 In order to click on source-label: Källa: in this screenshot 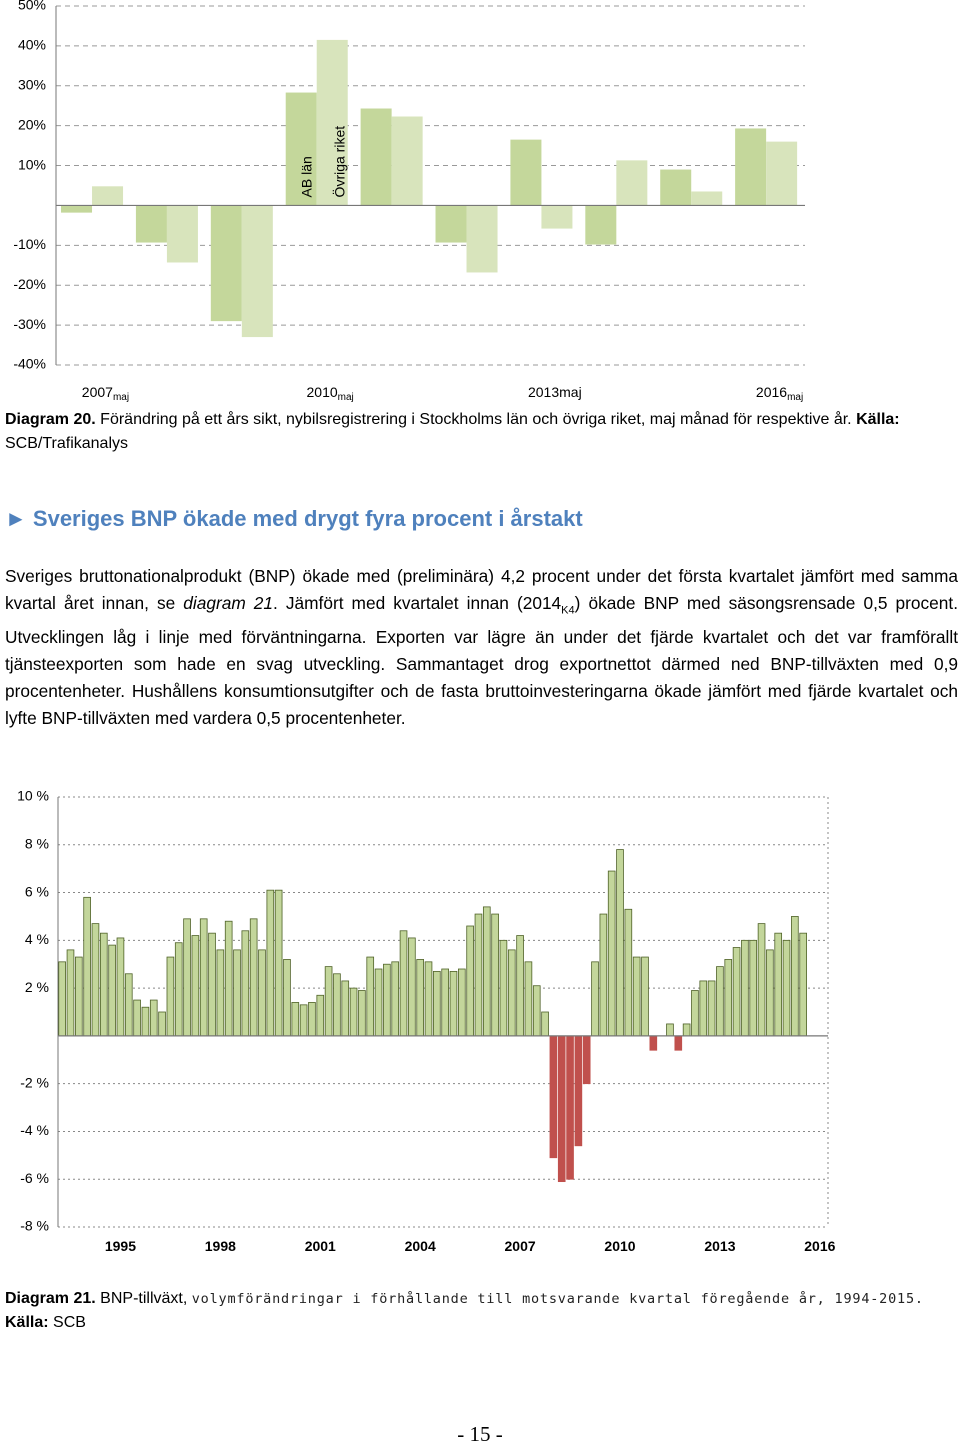, I will do `click(878, 419)`.